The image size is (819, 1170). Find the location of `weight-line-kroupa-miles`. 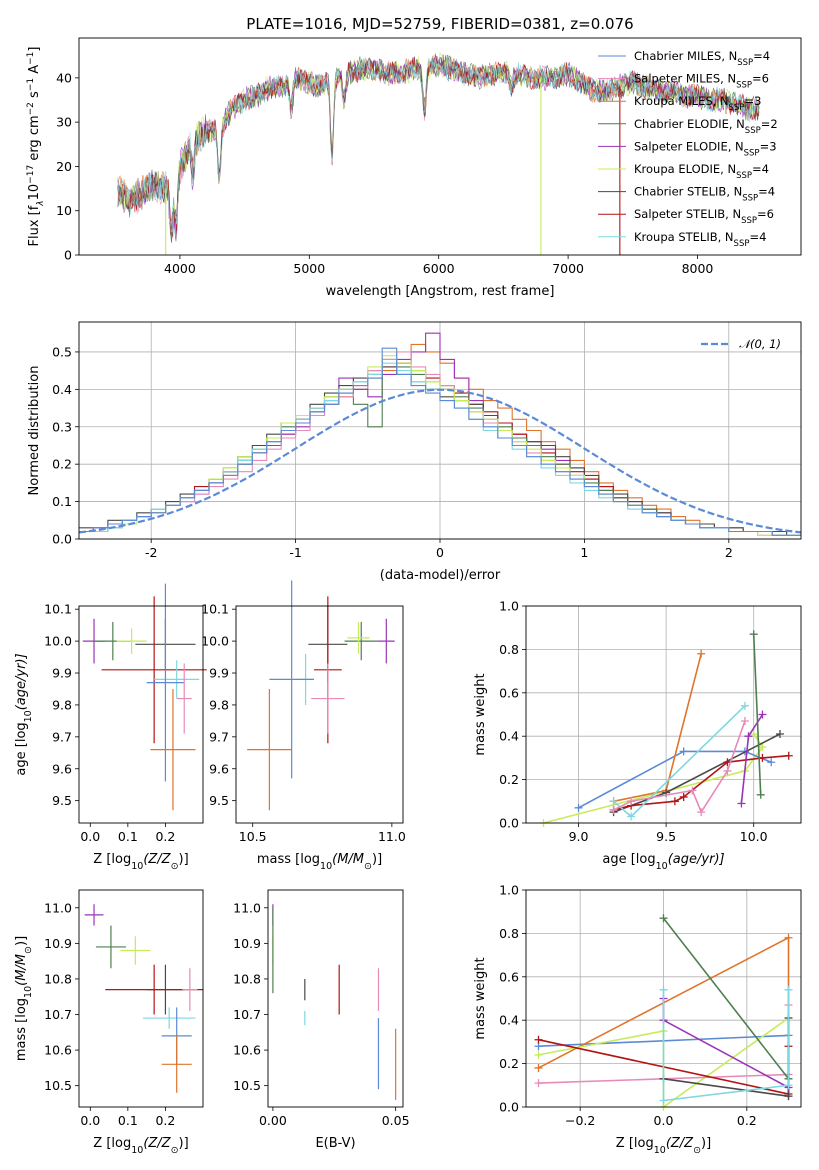

weight-line-kroupa-miles is located at coordinates (657, 728).